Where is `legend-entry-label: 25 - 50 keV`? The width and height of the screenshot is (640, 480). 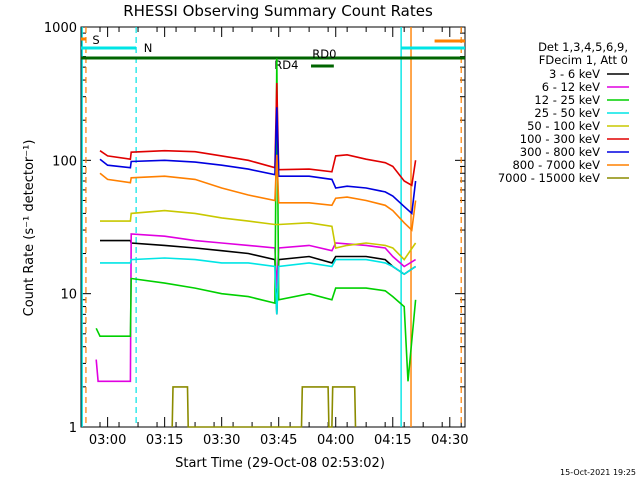
legend-entry-label: 25 - 50 keV is located at coordinates (567, 113).